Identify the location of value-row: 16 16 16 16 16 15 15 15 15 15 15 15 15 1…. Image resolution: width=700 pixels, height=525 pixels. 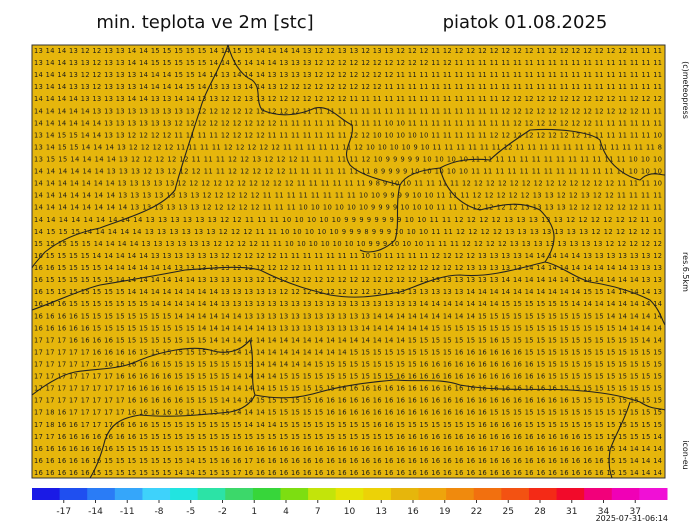
(348, 328).